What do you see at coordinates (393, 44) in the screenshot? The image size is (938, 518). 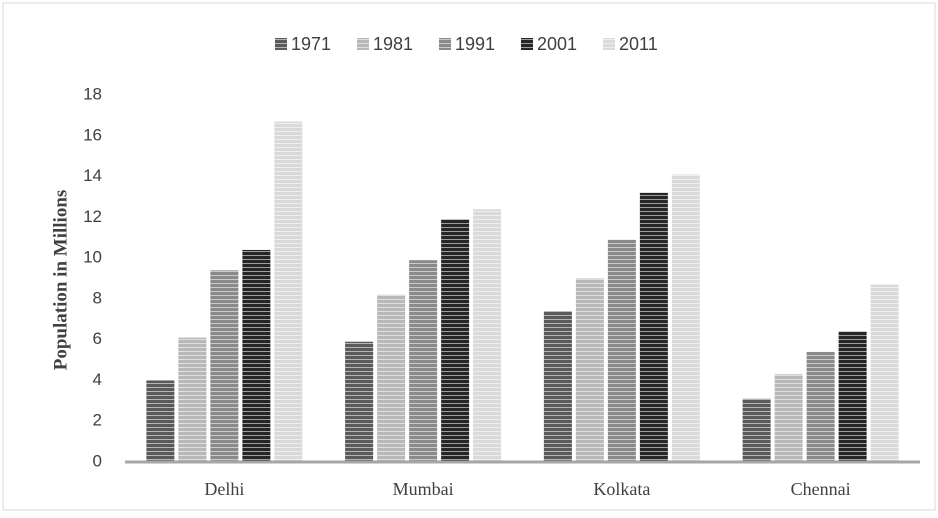 I see `legend-label: 1981` at bounding box center [393, 44].